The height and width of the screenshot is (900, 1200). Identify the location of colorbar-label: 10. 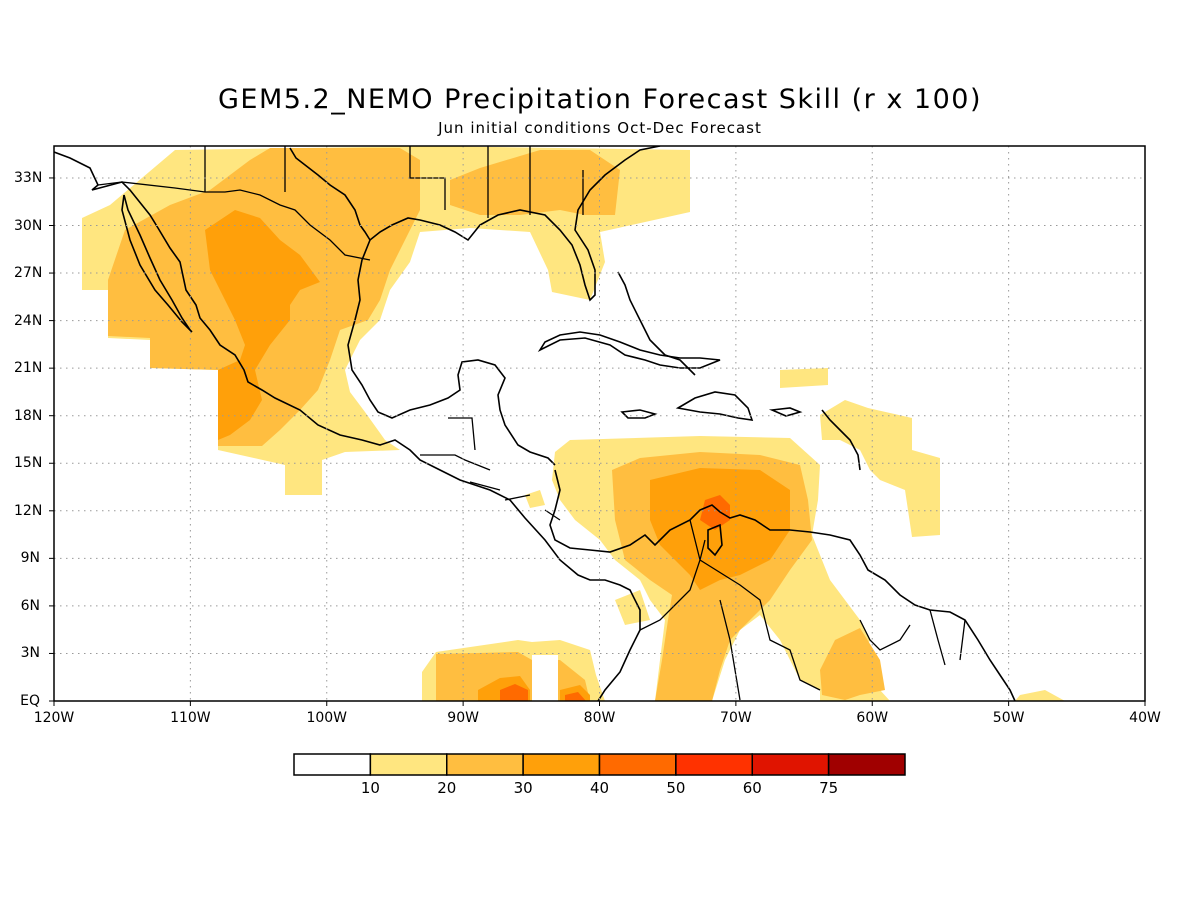
(370, 788).